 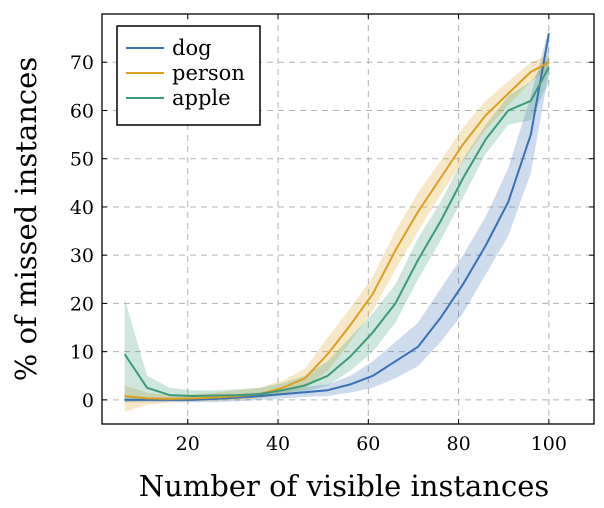 What do you see at coordinates (88, 401) in the screenshot?
I see `y-tick-label: 0` at bounding box center [88, 401].